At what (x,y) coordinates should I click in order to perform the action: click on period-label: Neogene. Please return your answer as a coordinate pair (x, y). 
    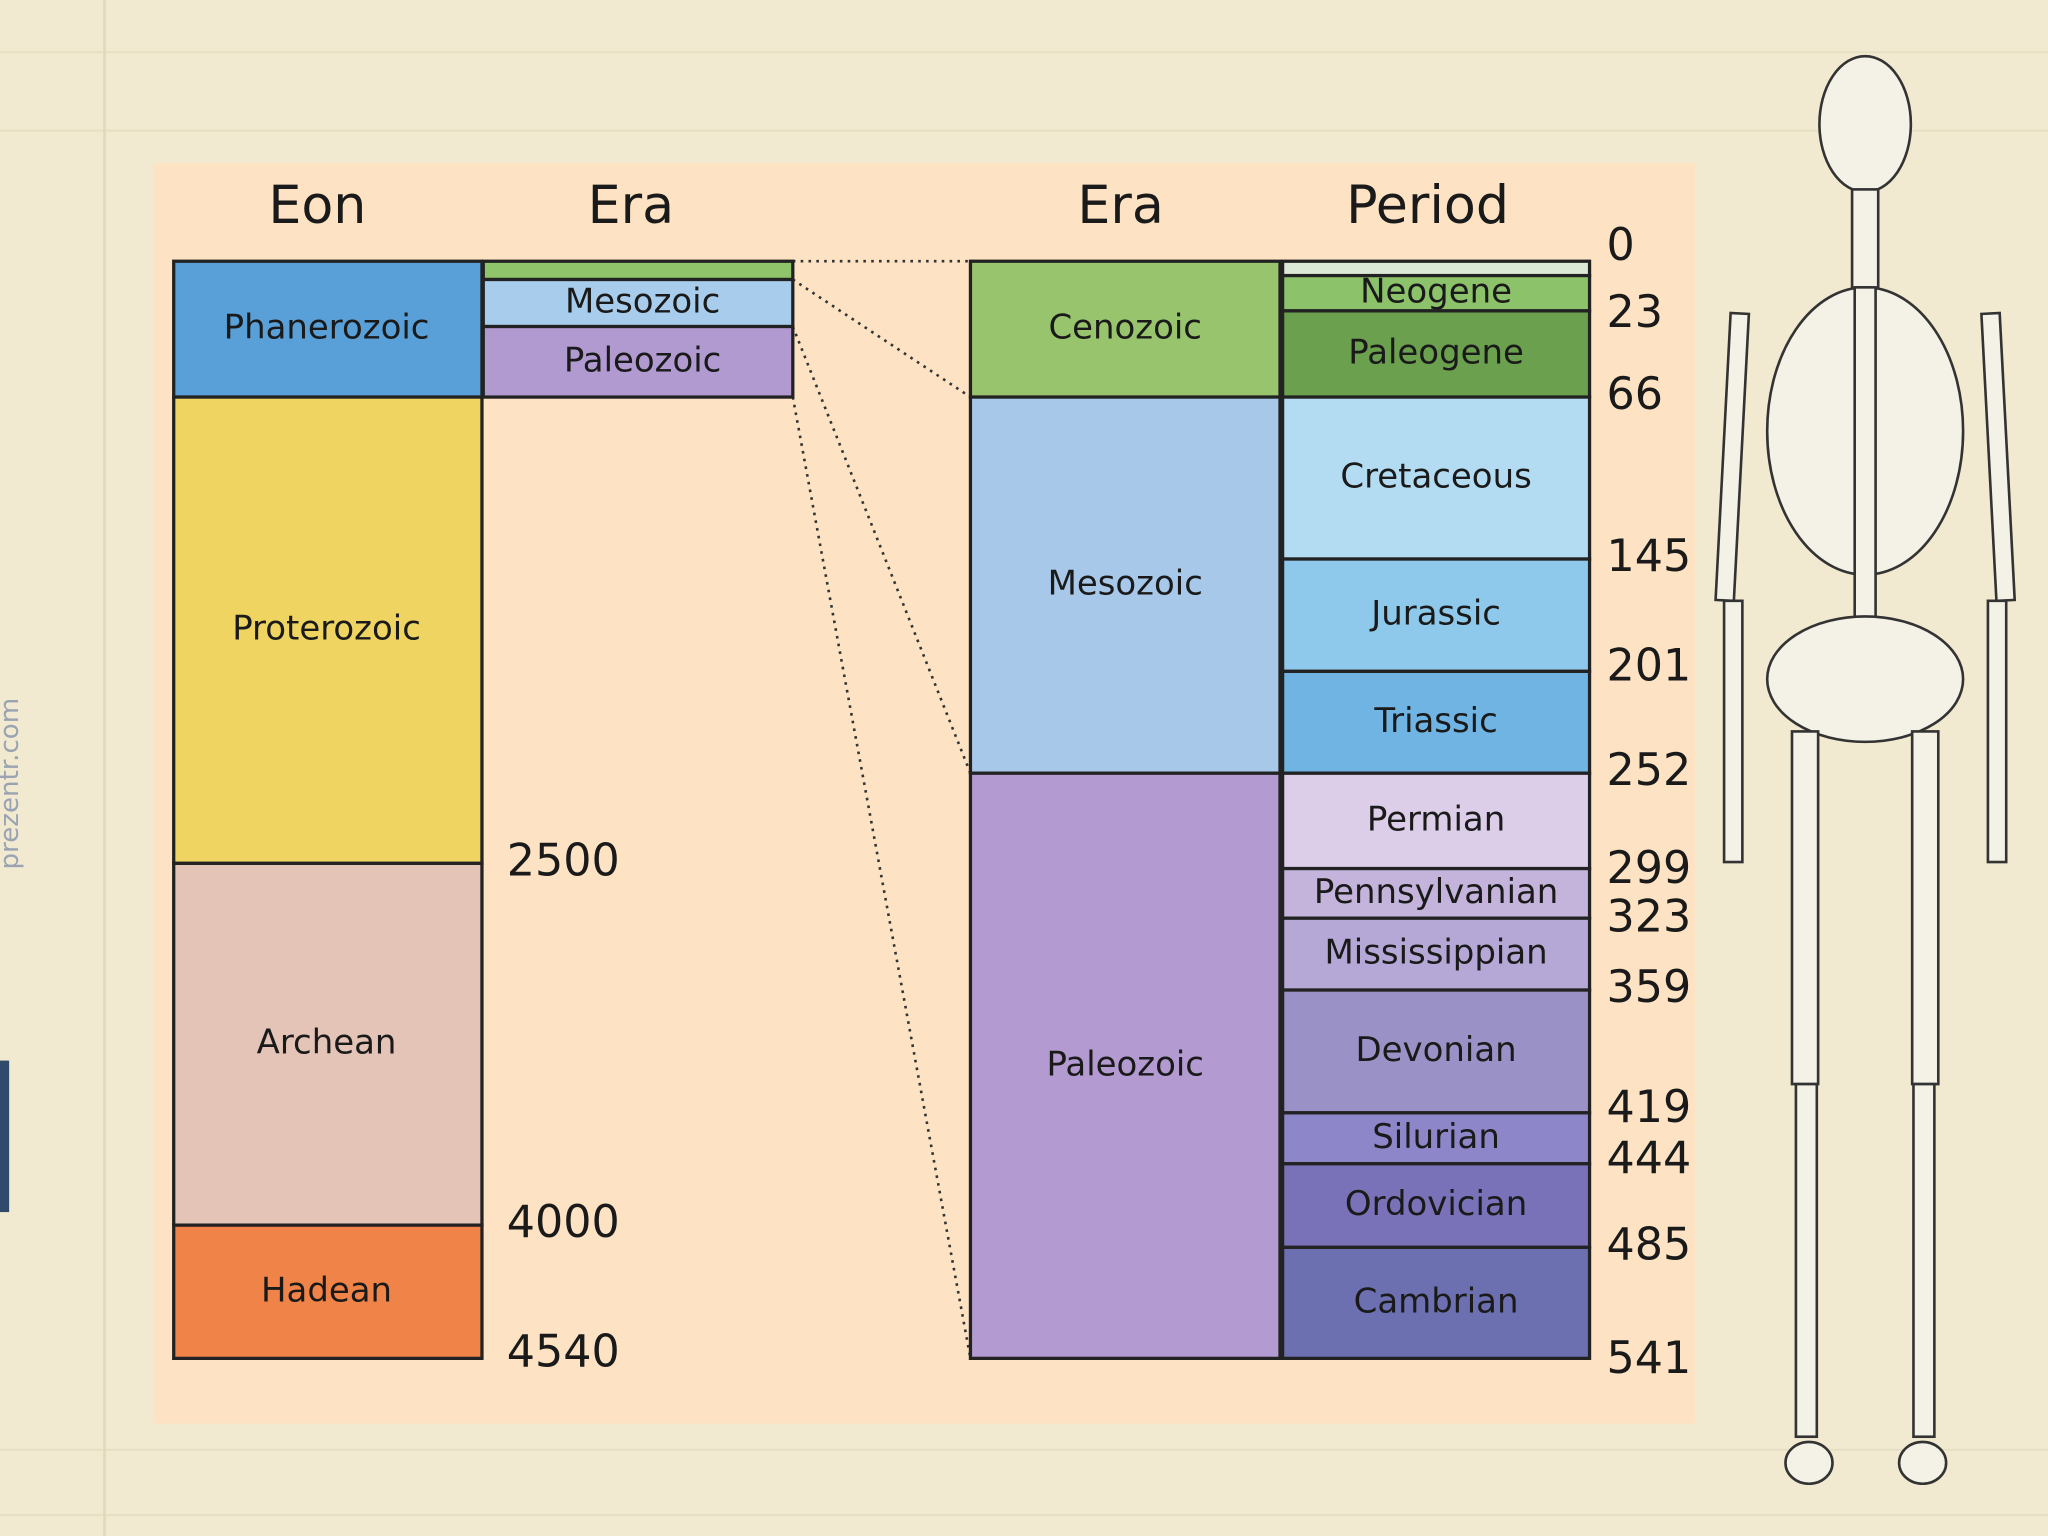
    Looking at the image, I should click on (1436, 292).